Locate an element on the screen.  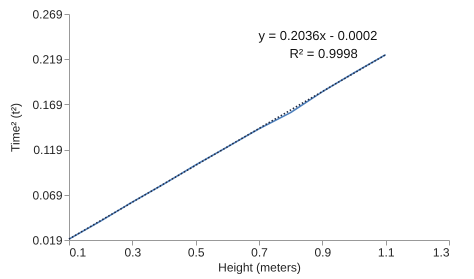
y-axis-title: Time² (t²) is located at coordinates (15, 127).